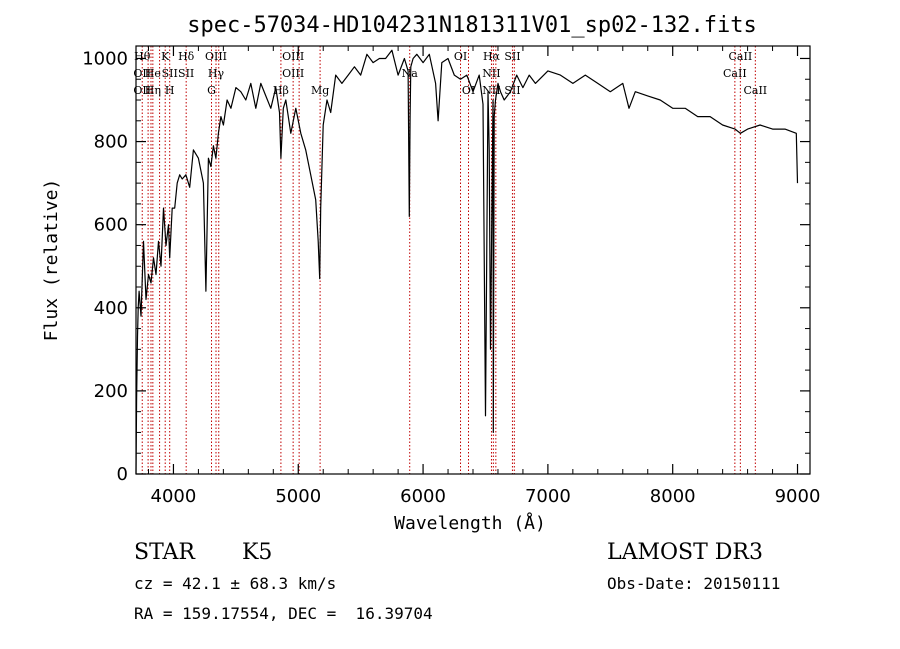  What do you see at coordinates (105, 58) in the screenshot?
I see `y-tick-label: 1000` at bounding box center [105, 58].